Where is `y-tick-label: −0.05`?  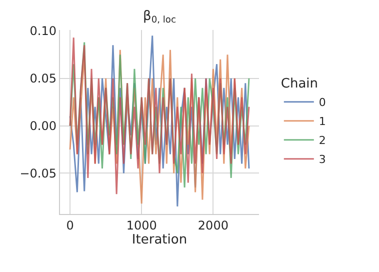 y-tick-label: −0.05 is located at coordinates (38, 173).